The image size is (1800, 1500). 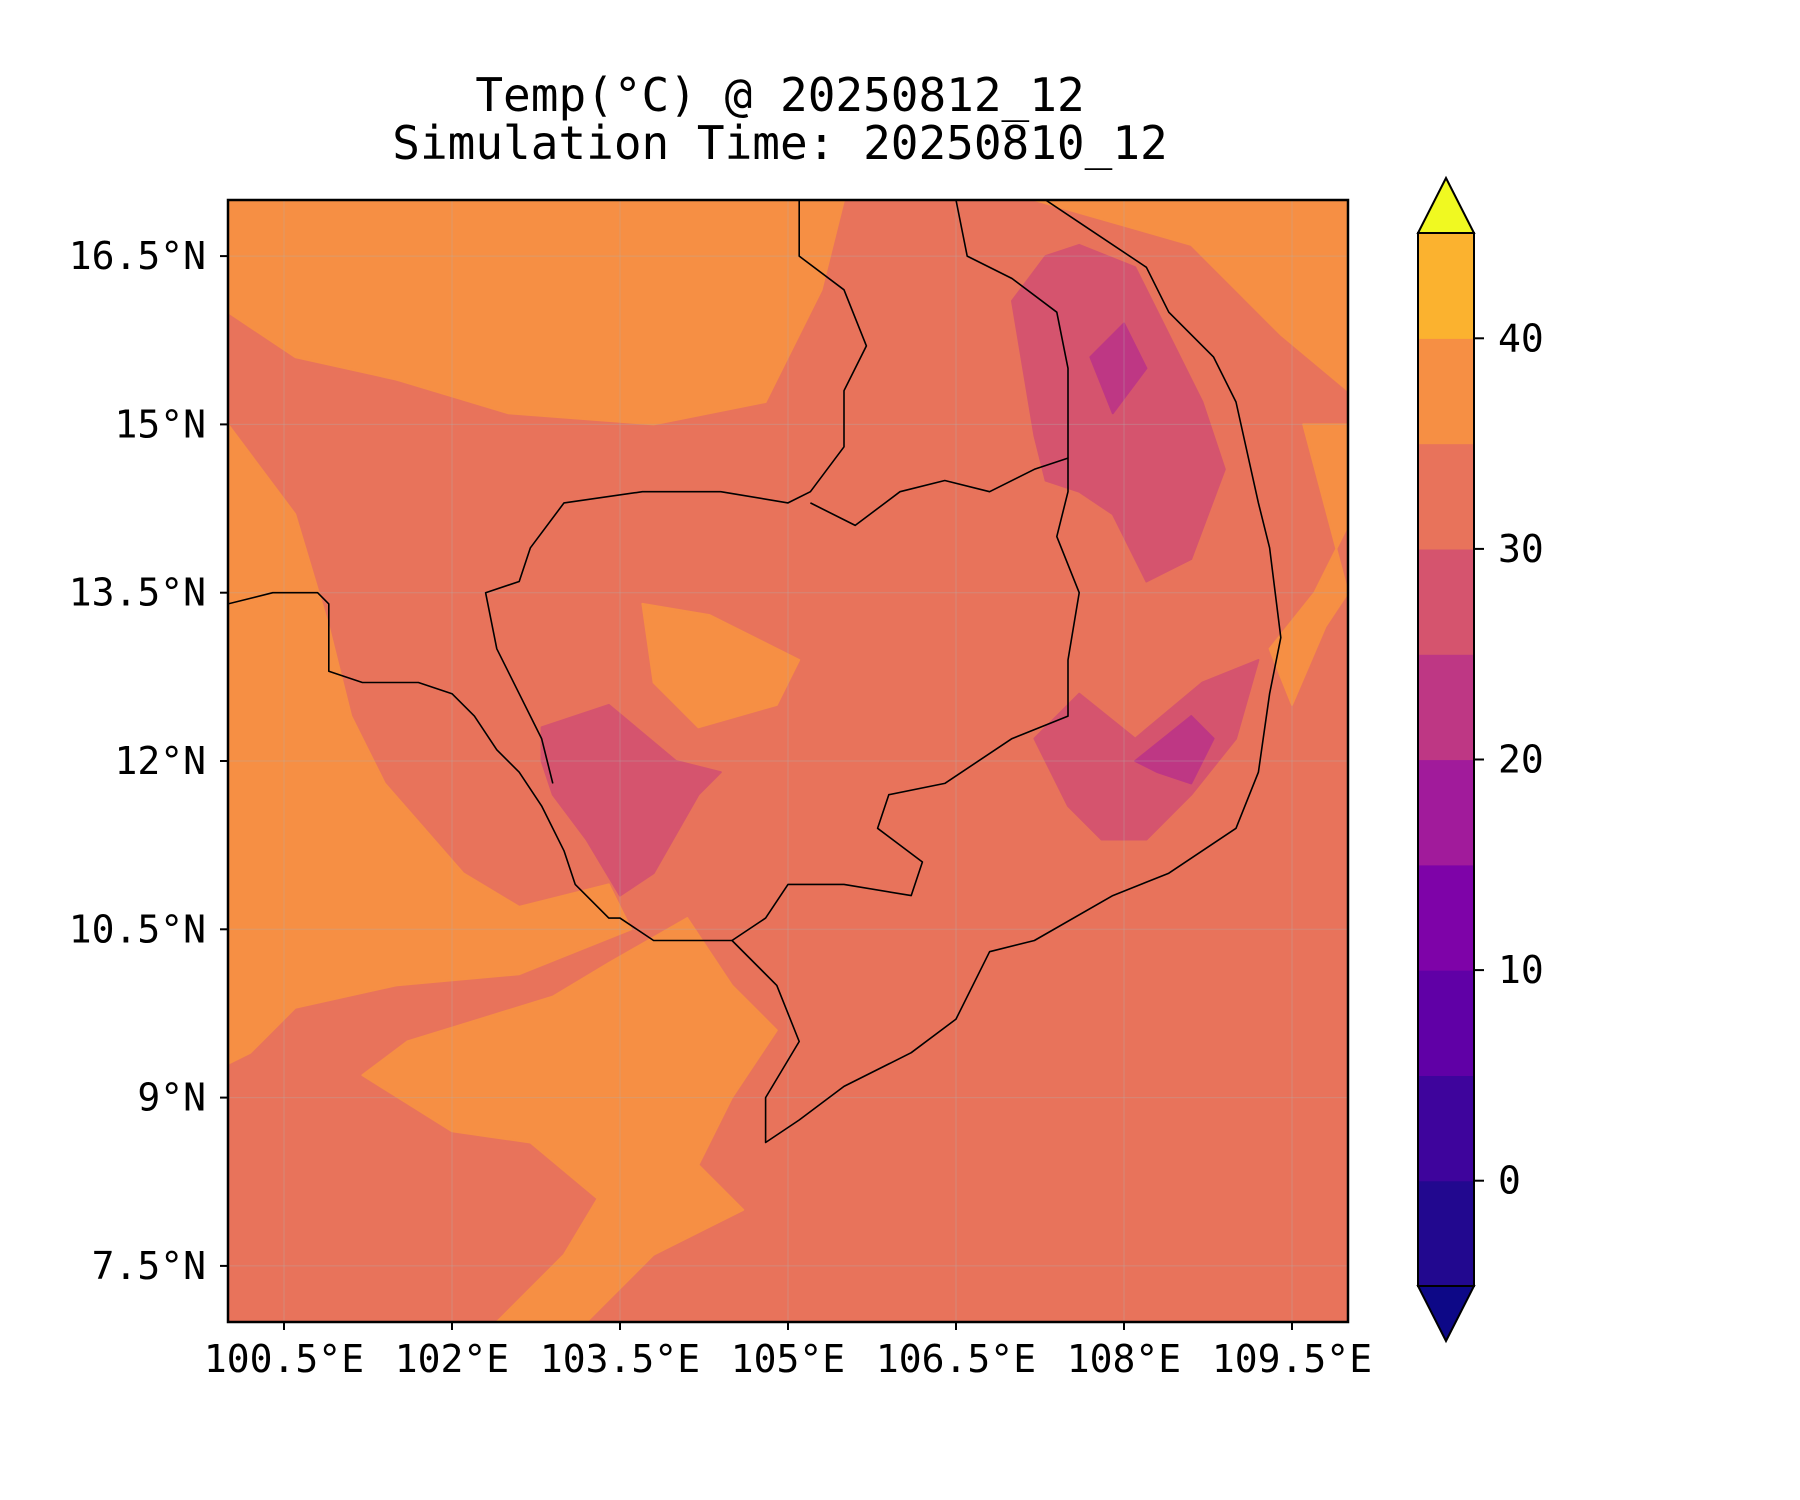 What do you see at coordinates (137, 929) in the screenshot?
I see `y-tick-label: 10.5°N` at bounding box center [137, 929].